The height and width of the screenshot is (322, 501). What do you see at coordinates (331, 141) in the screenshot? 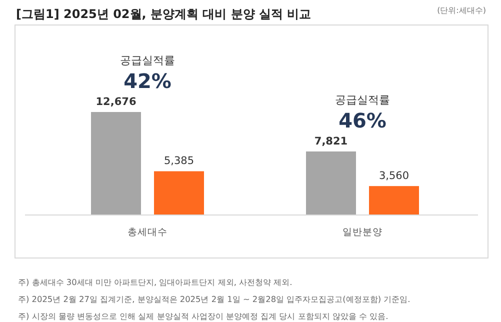
I see `data-label: 7,821` at bounding box center [331, 141].